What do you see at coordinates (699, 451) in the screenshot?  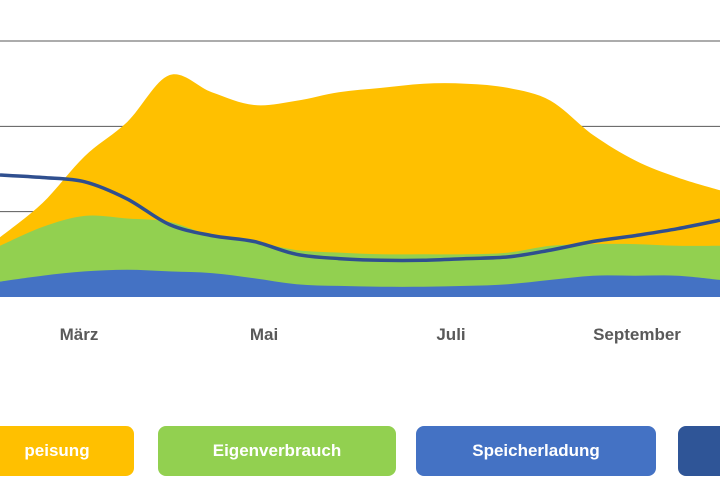 I see `legend-item-line-series` at bounding box center [699, 451].